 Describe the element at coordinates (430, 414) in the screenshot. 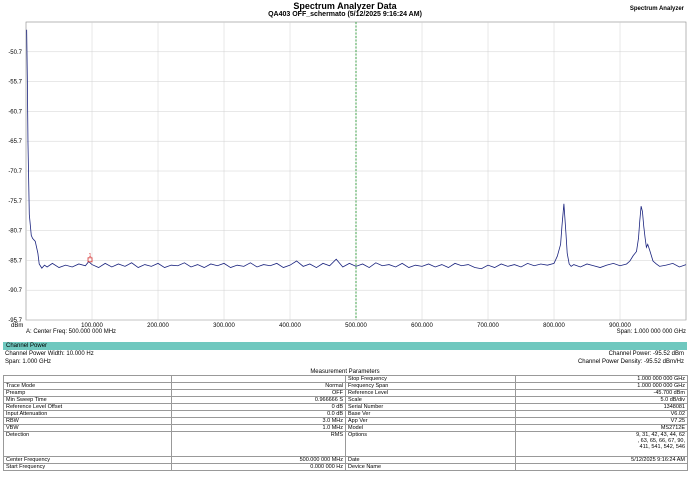

I see `param-name: Base Ver` at that location.